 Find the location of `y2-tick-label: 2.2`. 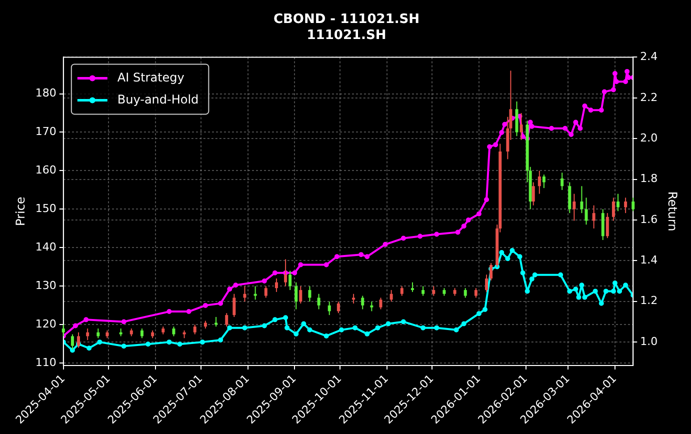

y2-tick-label: 2.2 is located at coordinates (649, 97).